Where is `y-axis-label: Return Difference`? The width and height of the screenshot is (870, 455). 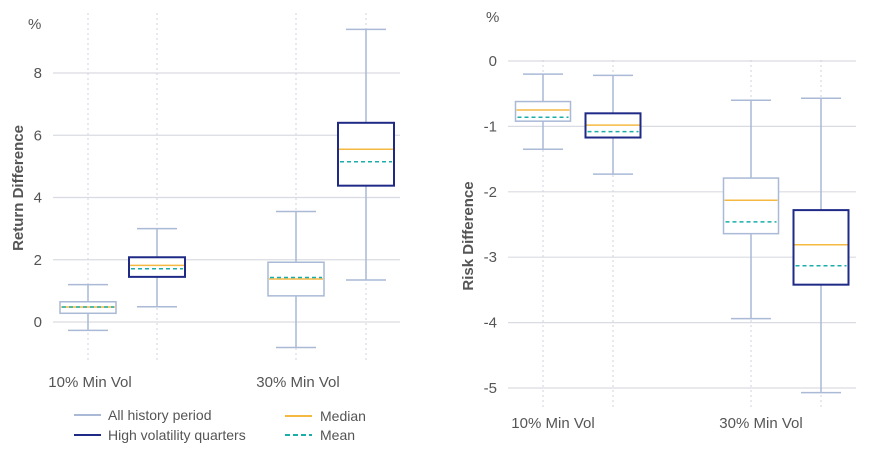
y-axis-label: Return Difference is located at coordinates (18, 188).